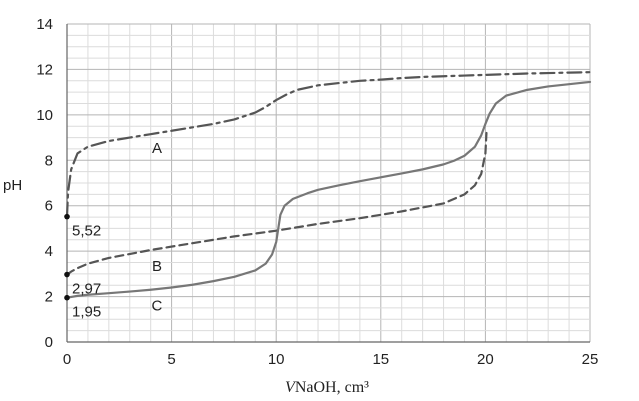 Image resolution: width=639 pixels, height=401 pixels. I want to click on x-tick-label: 25, so click(590, 359).